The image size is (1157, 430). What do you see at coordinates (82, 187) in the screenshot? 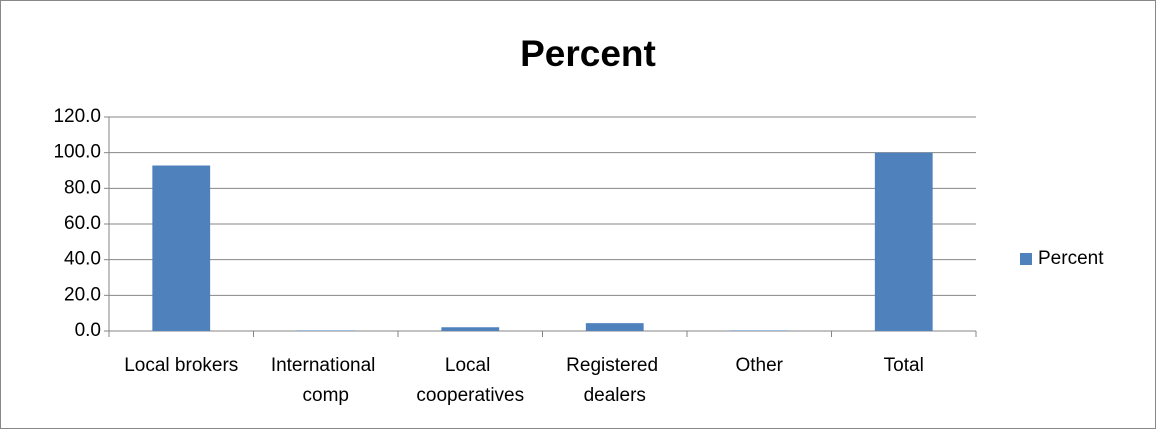
I see `y-tick-label: 80.0` at bounding box center [82, 187].